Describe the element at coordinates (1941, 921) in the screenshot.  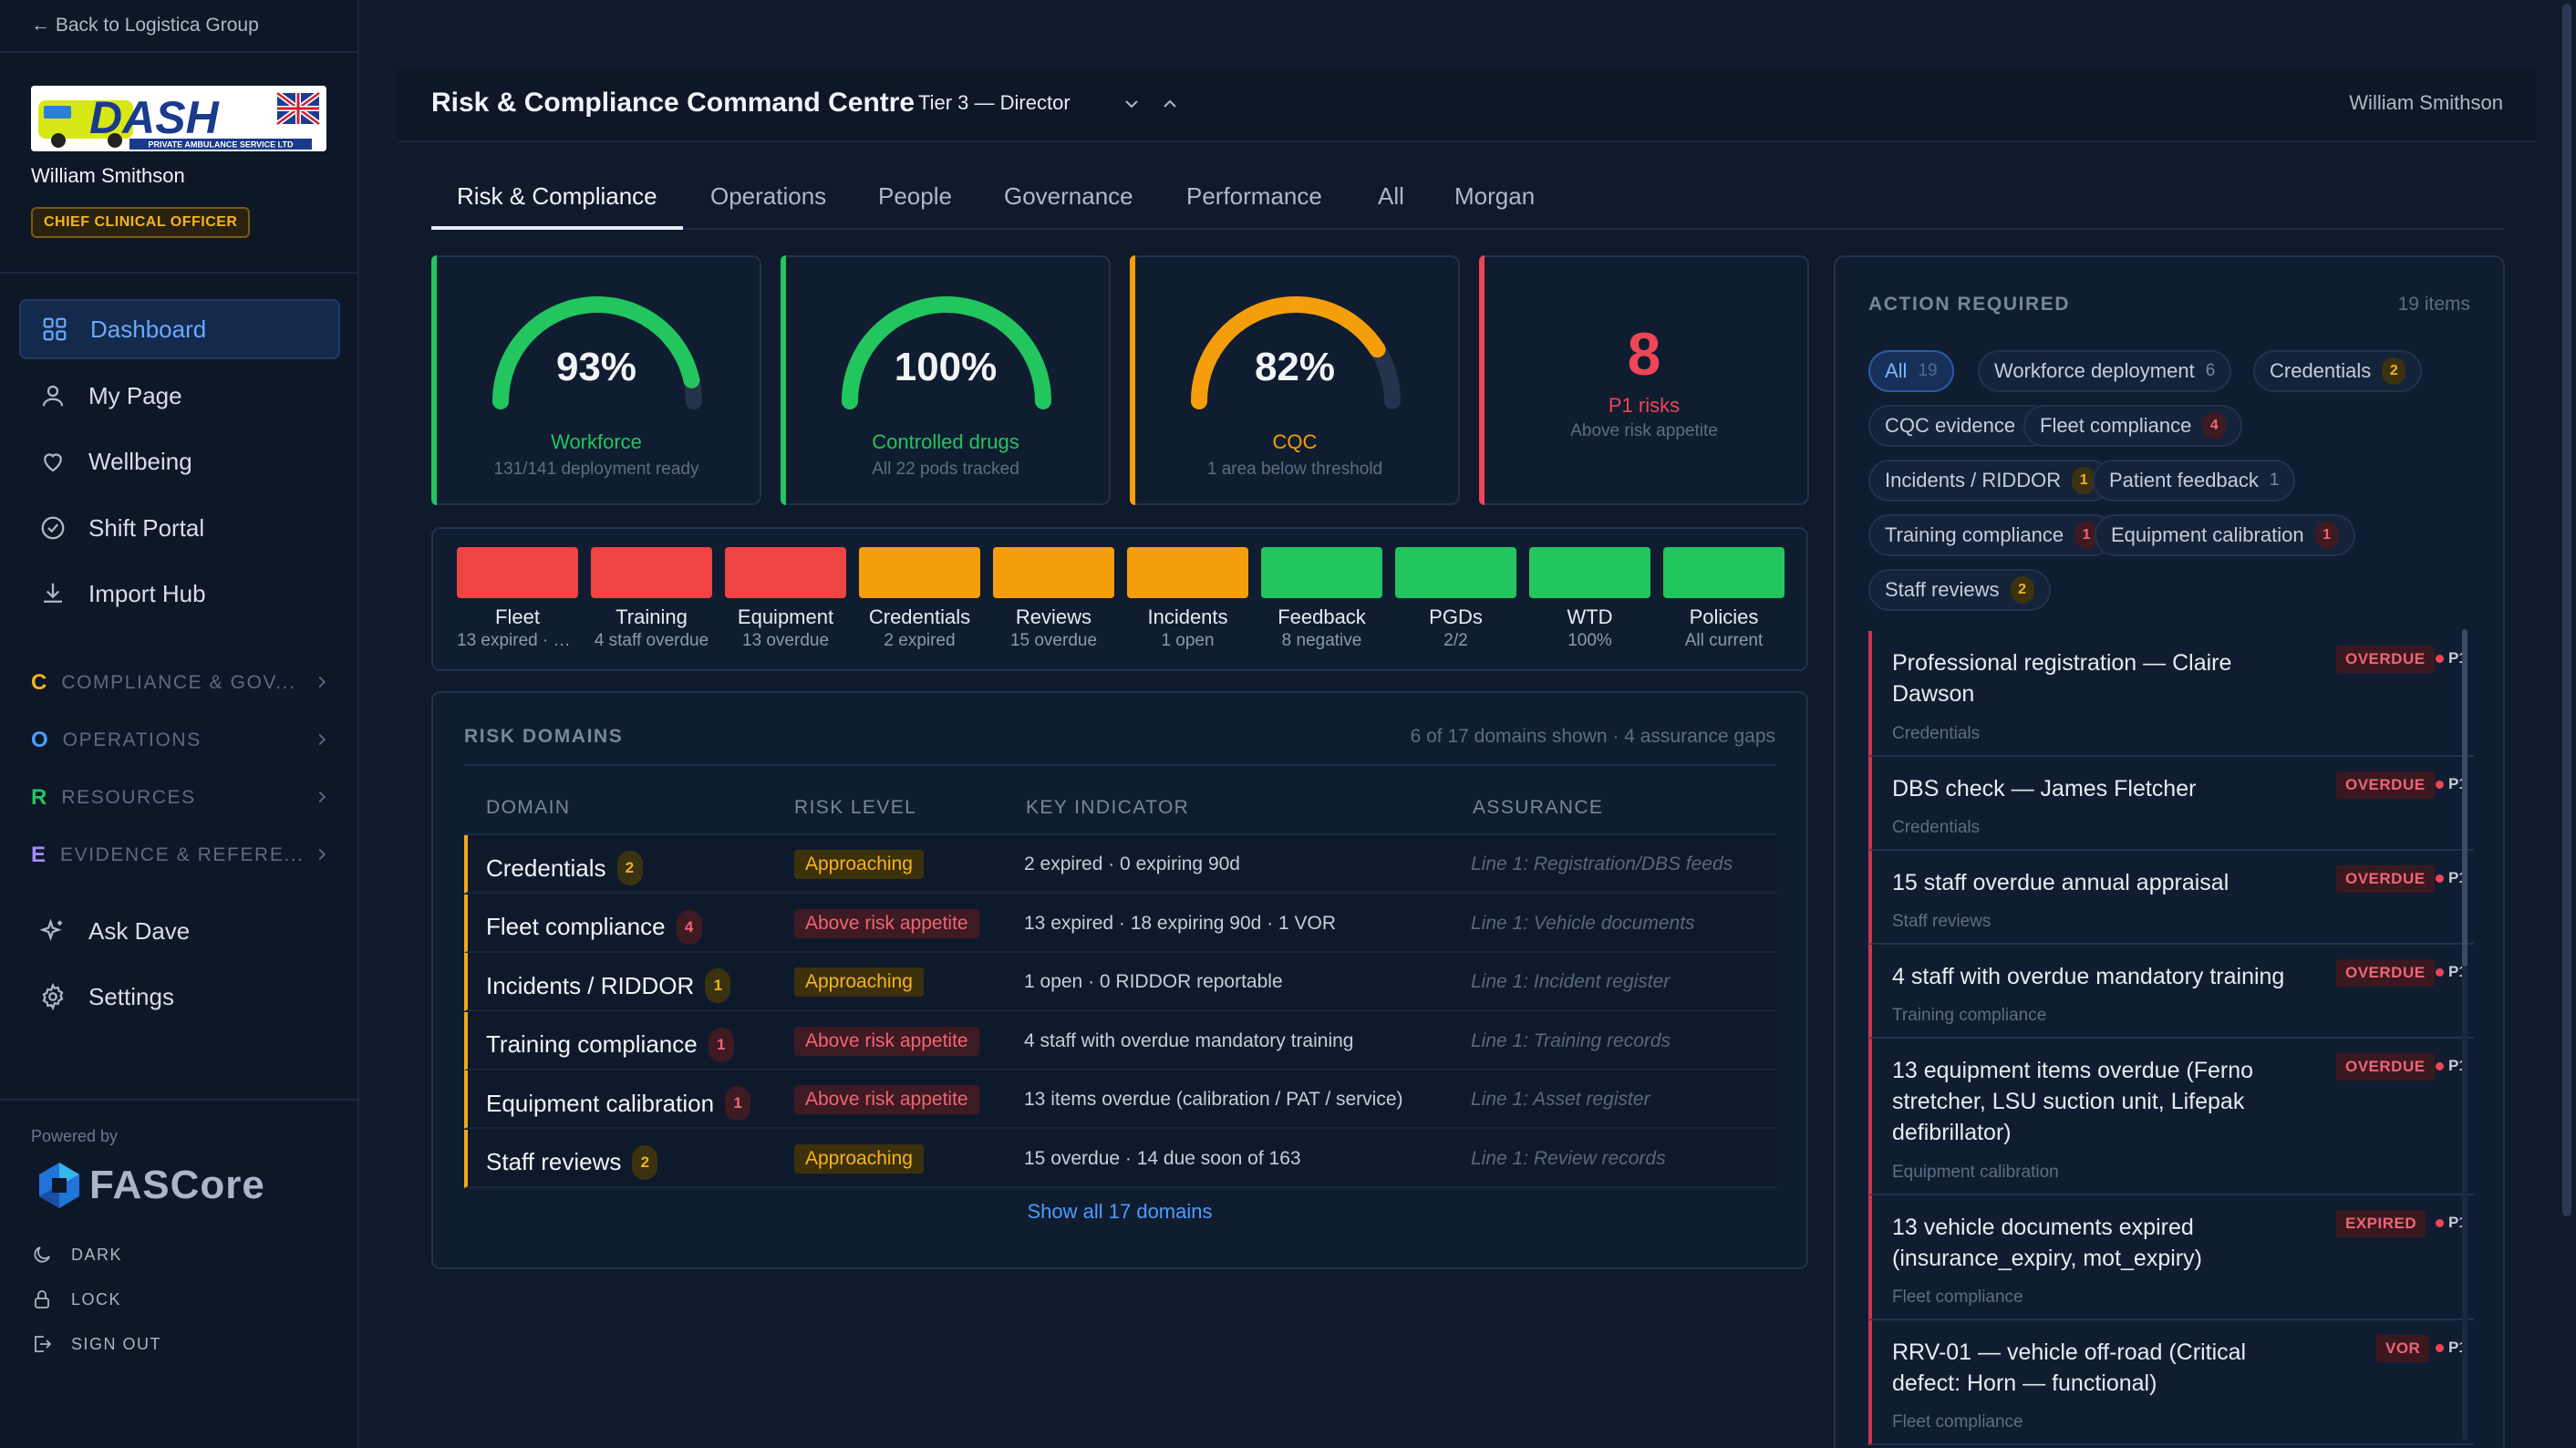
I see `action-item-category: Staff reviews` at that location.